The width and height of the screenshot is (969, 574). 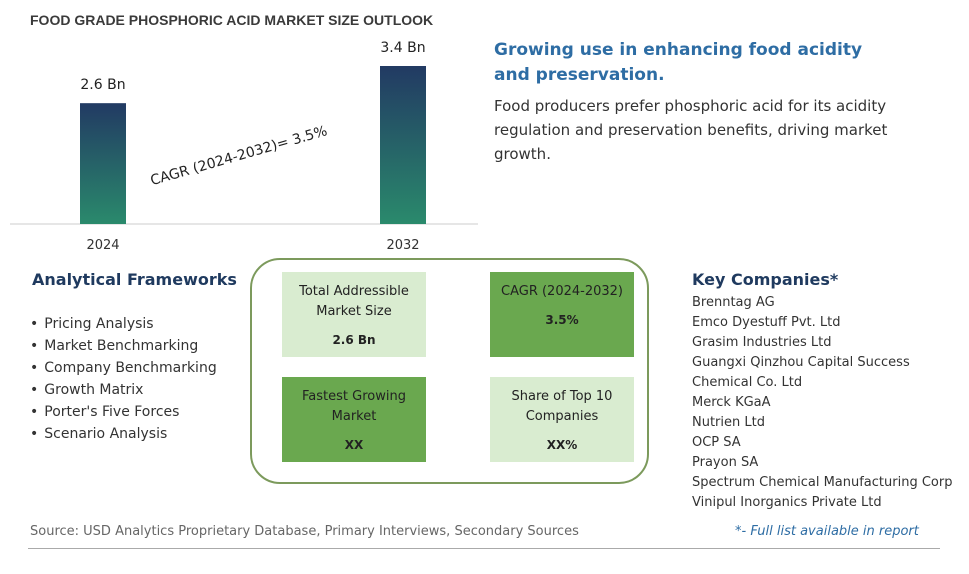 I want to click on company-item: OCP SA, so click(x=716, y=442).